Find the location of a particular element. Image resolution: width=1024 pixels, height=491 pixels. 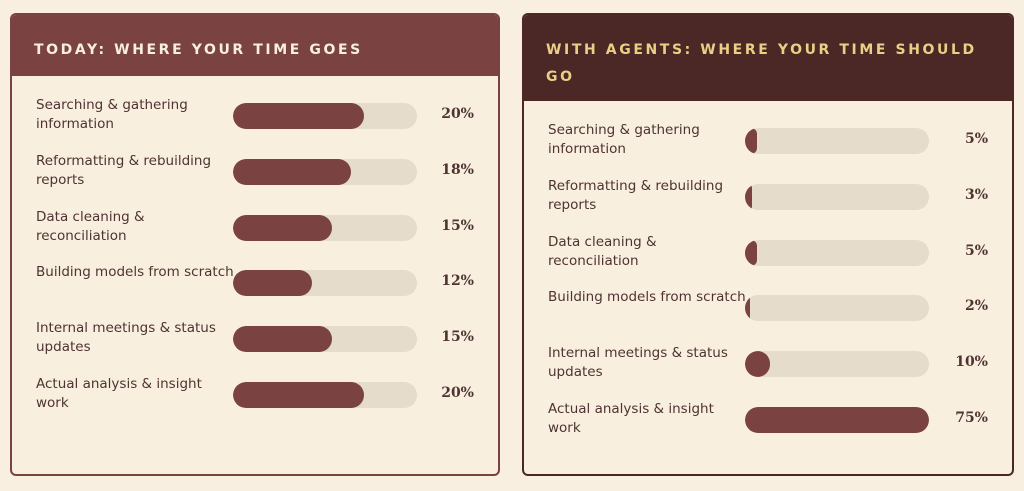

bar-row: Internal meetings & status updates 10% is located at coordinates (768, 372).